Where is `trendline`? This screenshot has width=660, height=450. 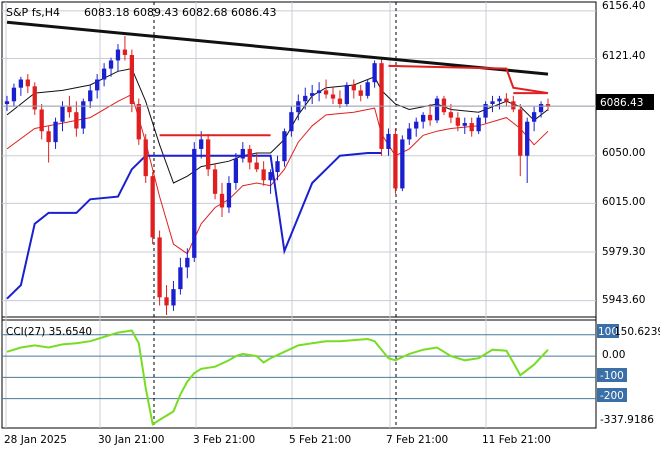 trendline is located at coordinates (277, 48).